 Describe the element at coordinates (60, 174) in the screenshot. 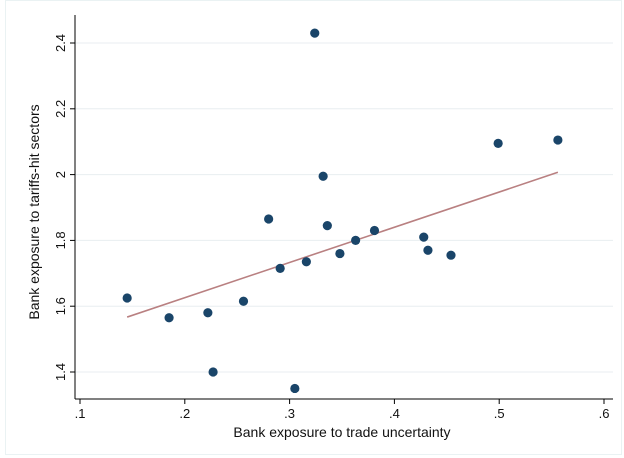

I see `y-tick-label-3: 2` at that location.